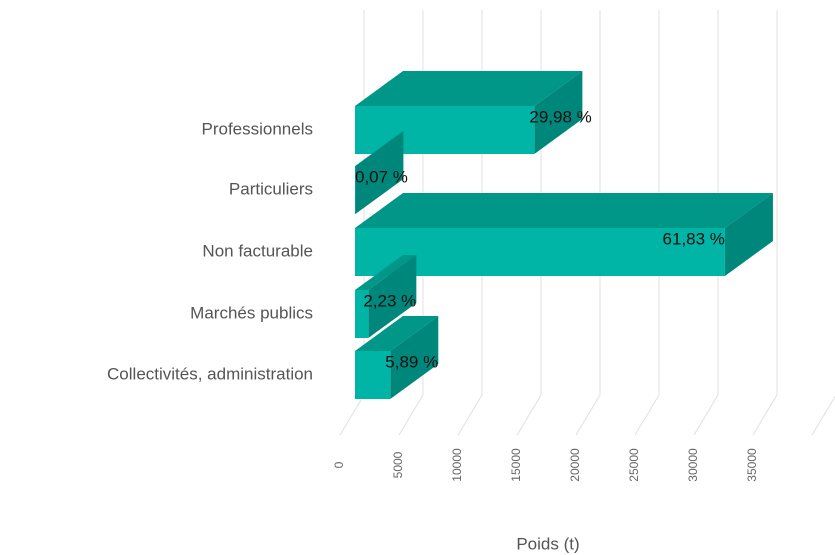 Image resolution: width=835 pixels, height=555 pixels. Describe the element at coordinates (210, 373) in the screenshot. I see `y-tick-label: Collectivités, administration` at that location.